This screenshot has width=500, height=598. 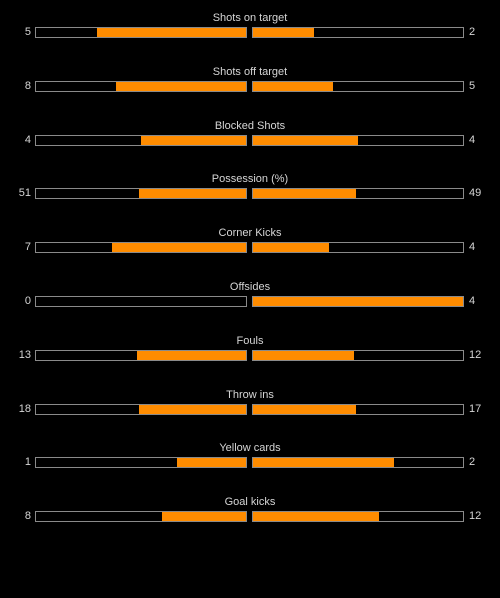 What do you see at coordinates (250, 502) in the screenshot?
I see `stat-label: Goal kicks` at bounding box center [250, 502].